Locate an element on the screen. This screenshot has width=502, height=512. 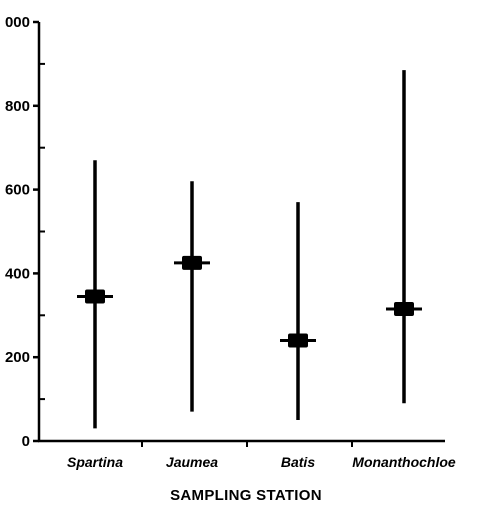
category-label: Batis is located at coordinates (298, 462).